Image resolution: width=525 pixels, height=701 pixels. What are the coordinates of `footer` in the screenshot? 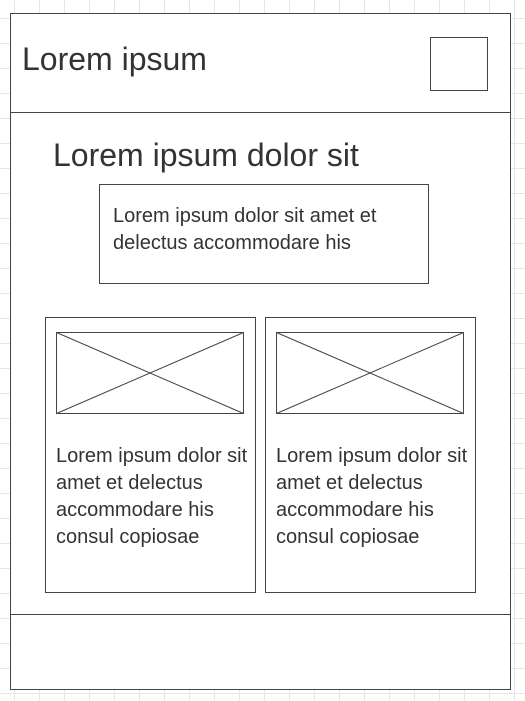 It's located at (260, 652).